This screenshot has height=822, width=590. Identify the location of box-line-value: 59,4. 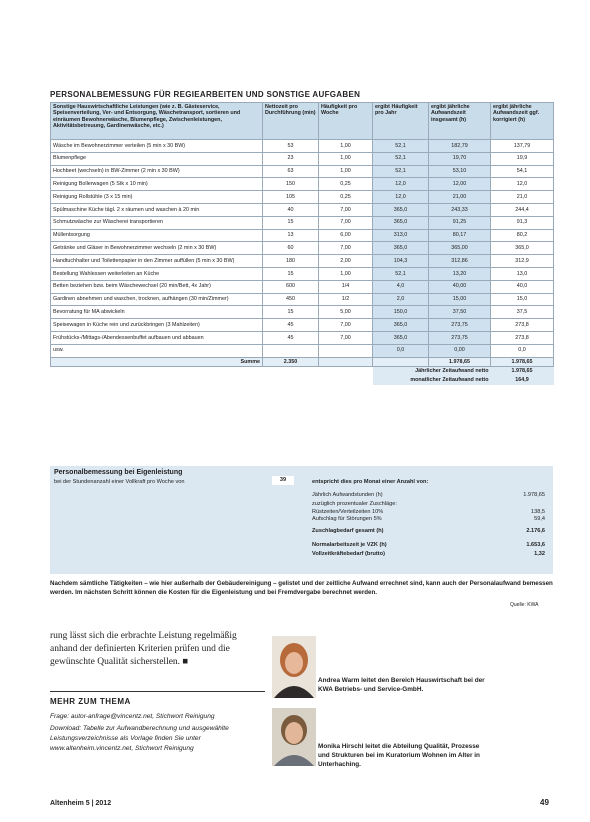
(539, 519).